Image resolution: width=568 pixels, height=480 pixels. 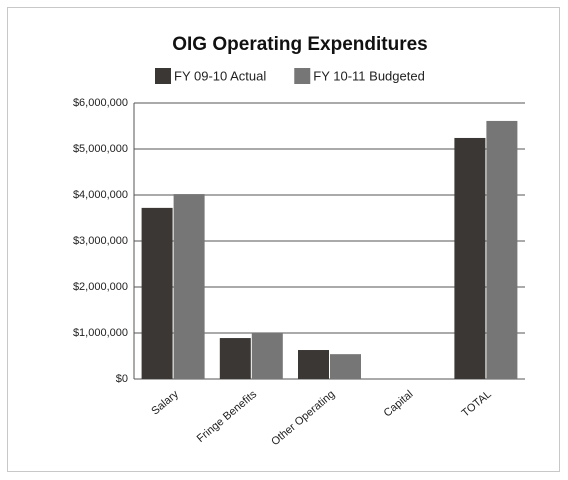 What do you see at coordinates (220, 75) in the screenshot?
I see `legend-label: FY 09-10 Actual` at bounding box center [220, 75].